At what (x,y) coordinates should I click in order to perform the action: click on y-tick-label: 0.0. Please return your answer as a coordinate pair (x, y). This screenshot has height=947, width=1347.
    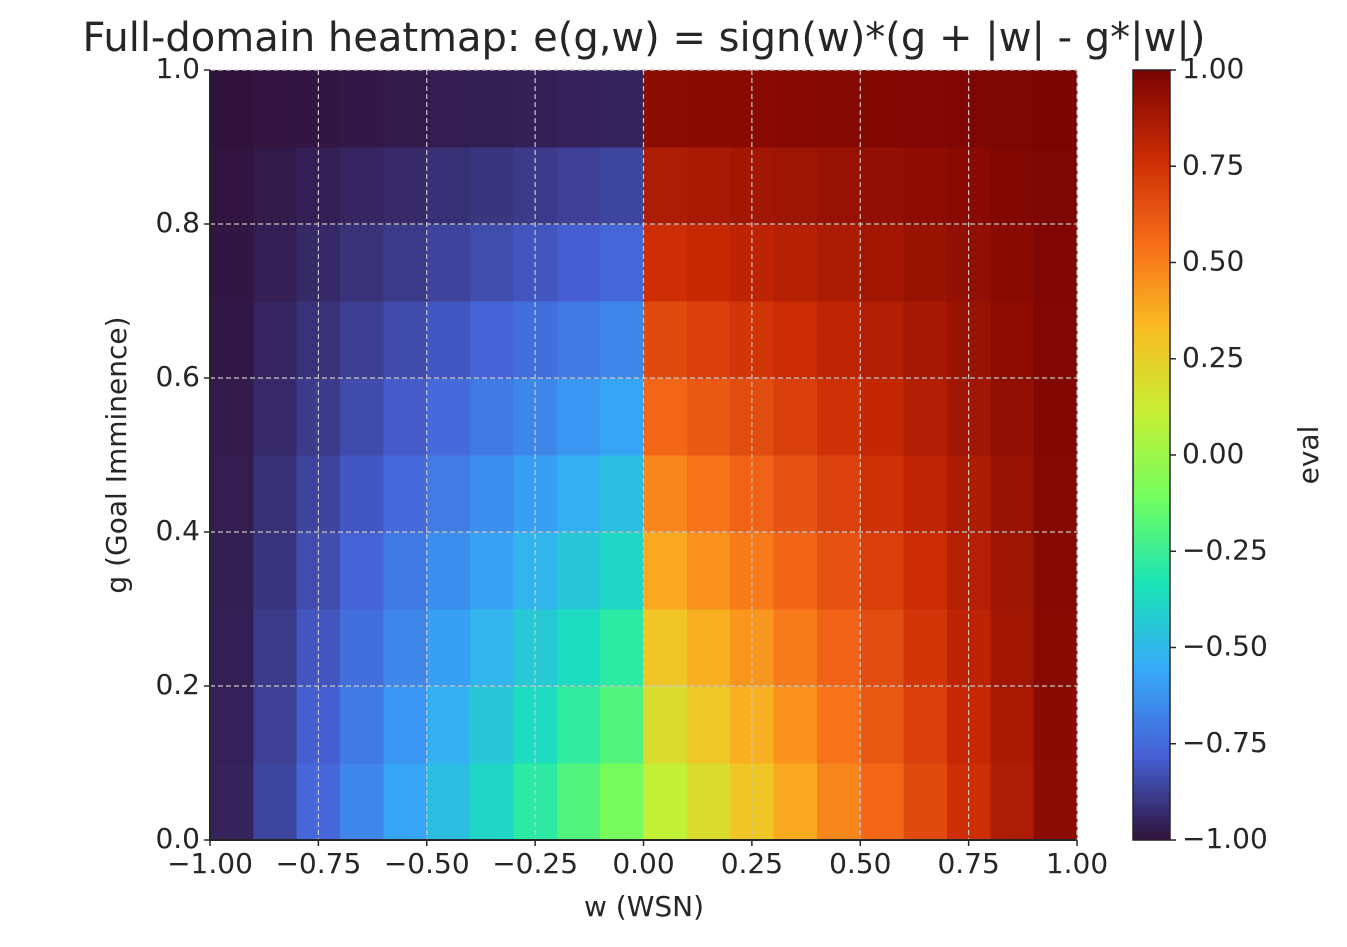
    Looking at the image, I should click on (177, 838).